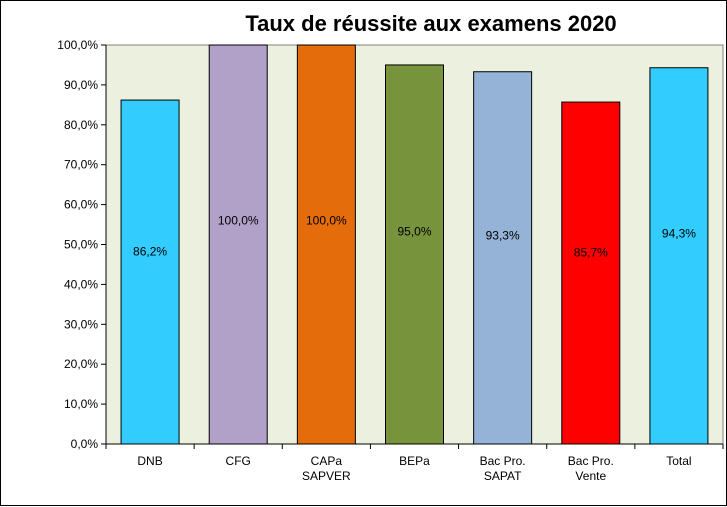 Image resolution: width=727 pixels, height=507 pixels. I want to click on y-tick-label: 80,0%, so click(81, 125).